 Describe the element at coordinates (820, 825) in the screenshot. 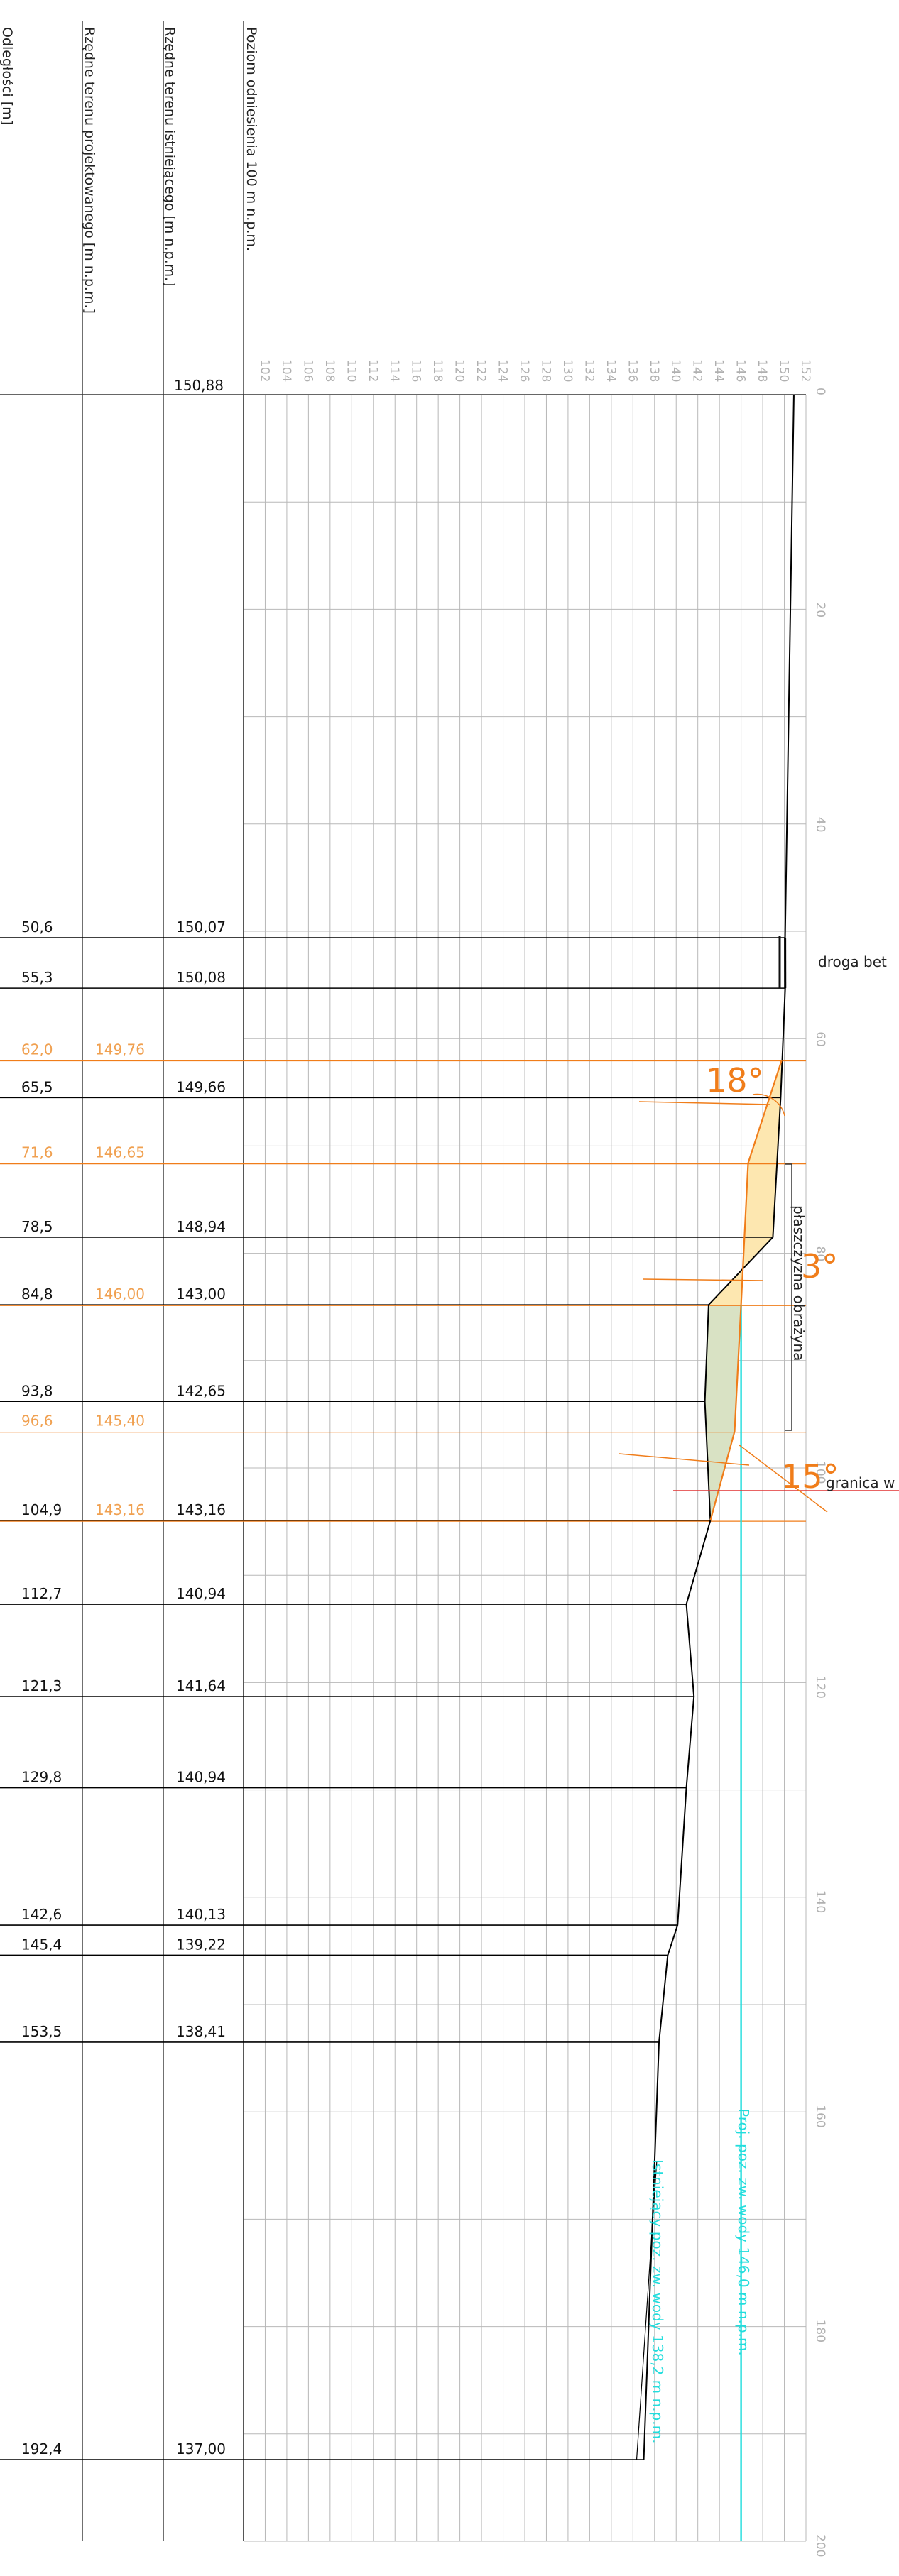

I see `distance-tick-label: 40` at that location.